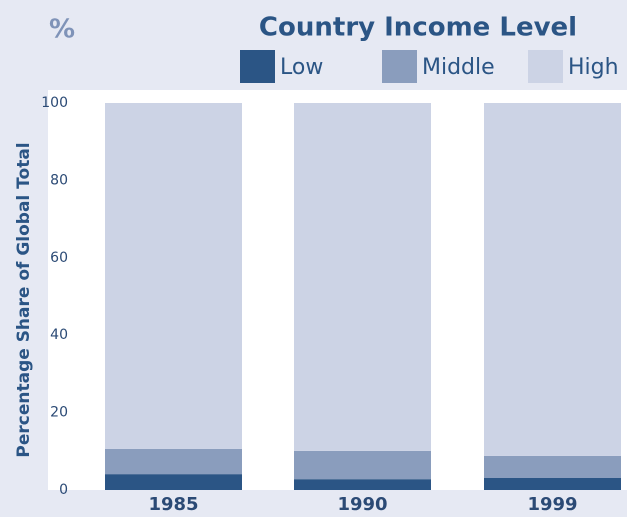 This screenshot has width=627, height=517. Describe the element at coordinates (418, 28) in the screenshot. I see `chart-title: Country Income Level` at that location.